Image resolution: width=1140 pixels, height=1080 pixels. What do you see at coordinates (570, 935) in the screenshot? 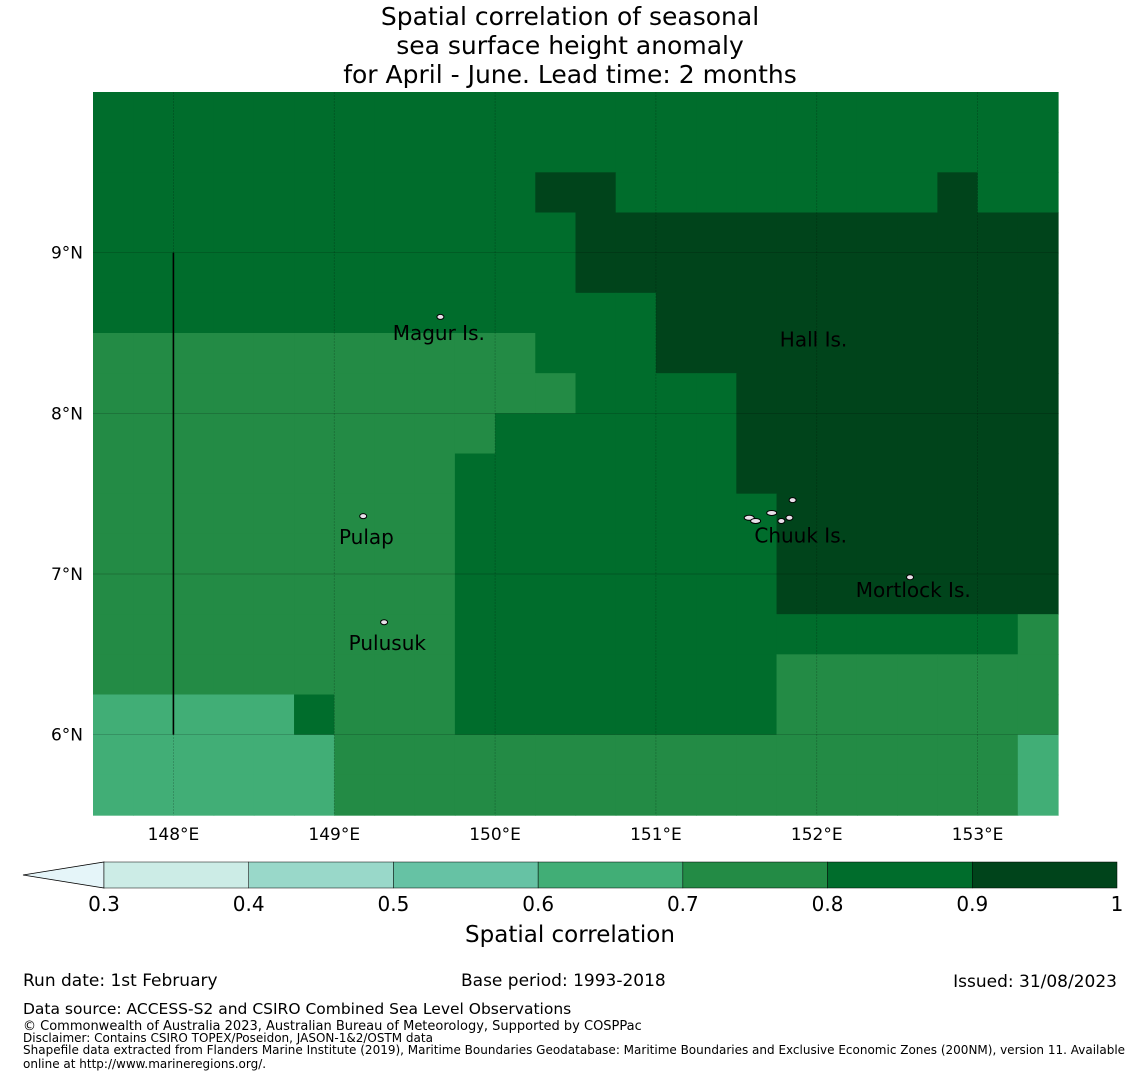
I see `colorbar-label: Spatial correlation` at bounding box center [570, 935].